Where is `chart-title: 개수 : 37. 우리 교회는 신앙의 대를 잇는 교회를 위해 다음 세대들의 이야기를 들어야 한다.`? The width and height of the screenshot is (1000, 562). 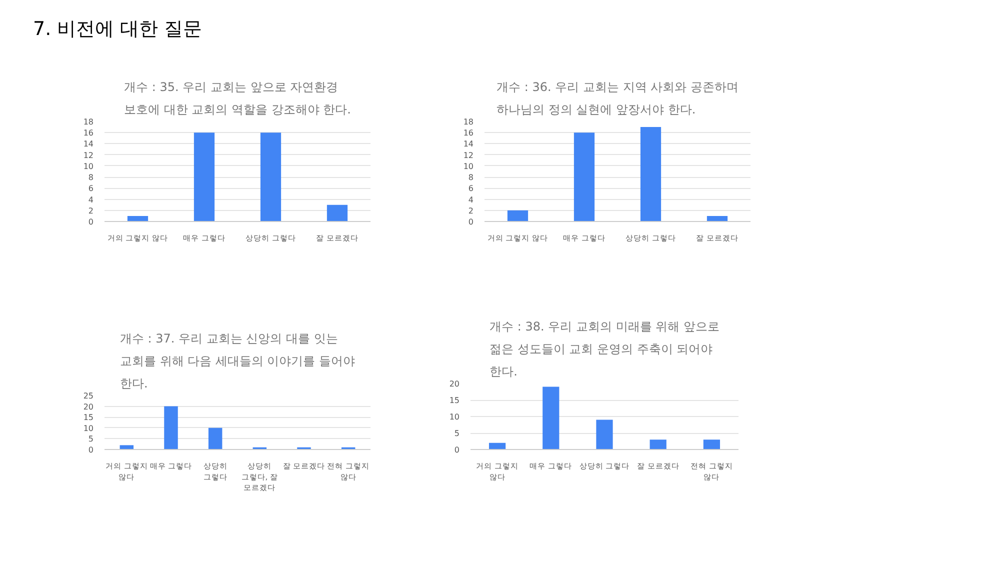 chart-title: 개수 : 37. 우리 교회는 신앙의 대를 잇는 교회를 위해 다음 세대들의 이야기를 들어야 한다. is located at coordinates (238, 361).